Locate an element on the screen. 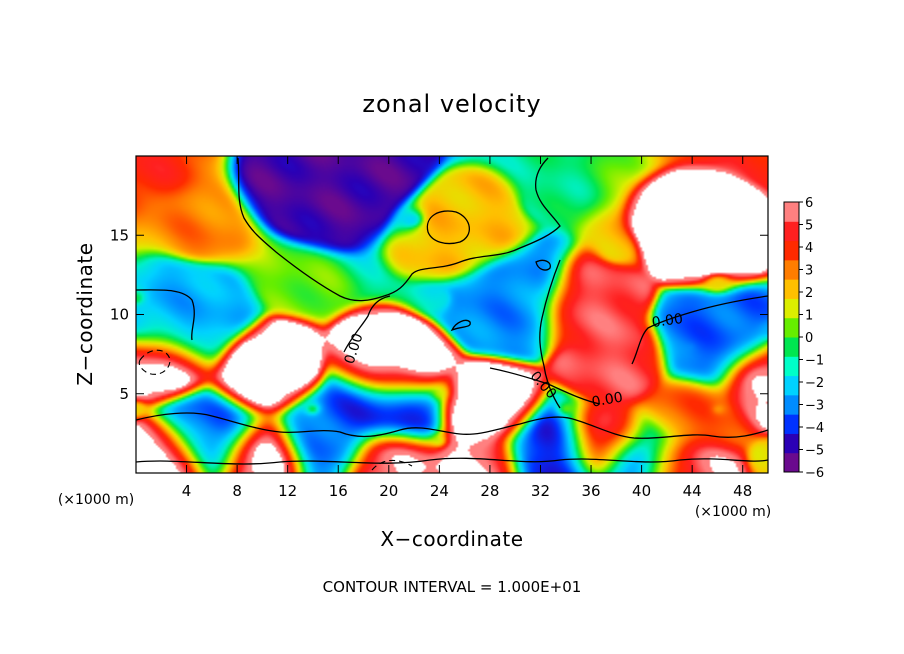  x-tick-label: 24 is located at coordinates (439, 491).